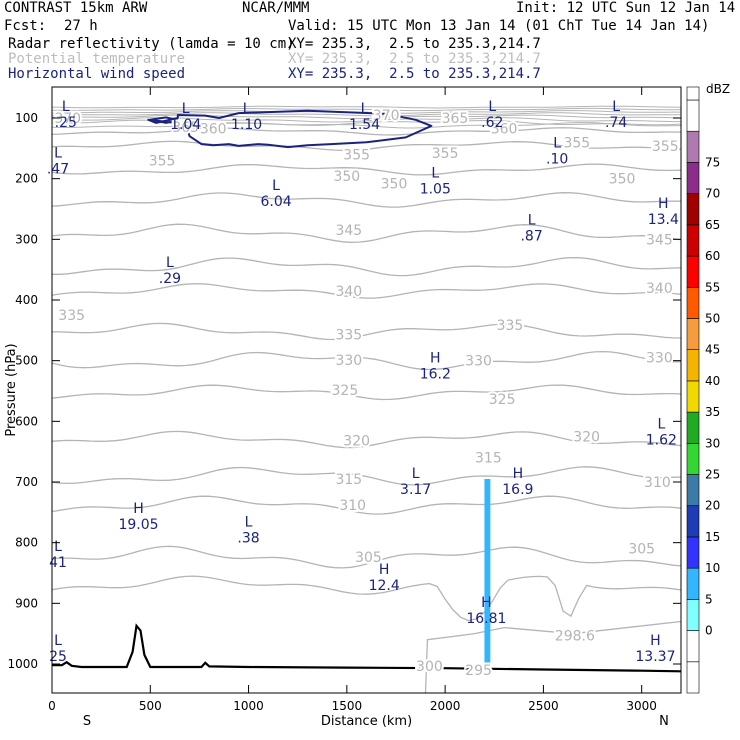  Describe the element at coordinates (248, 539) in the screenshot. I see `extremum-value: .38` at that location.